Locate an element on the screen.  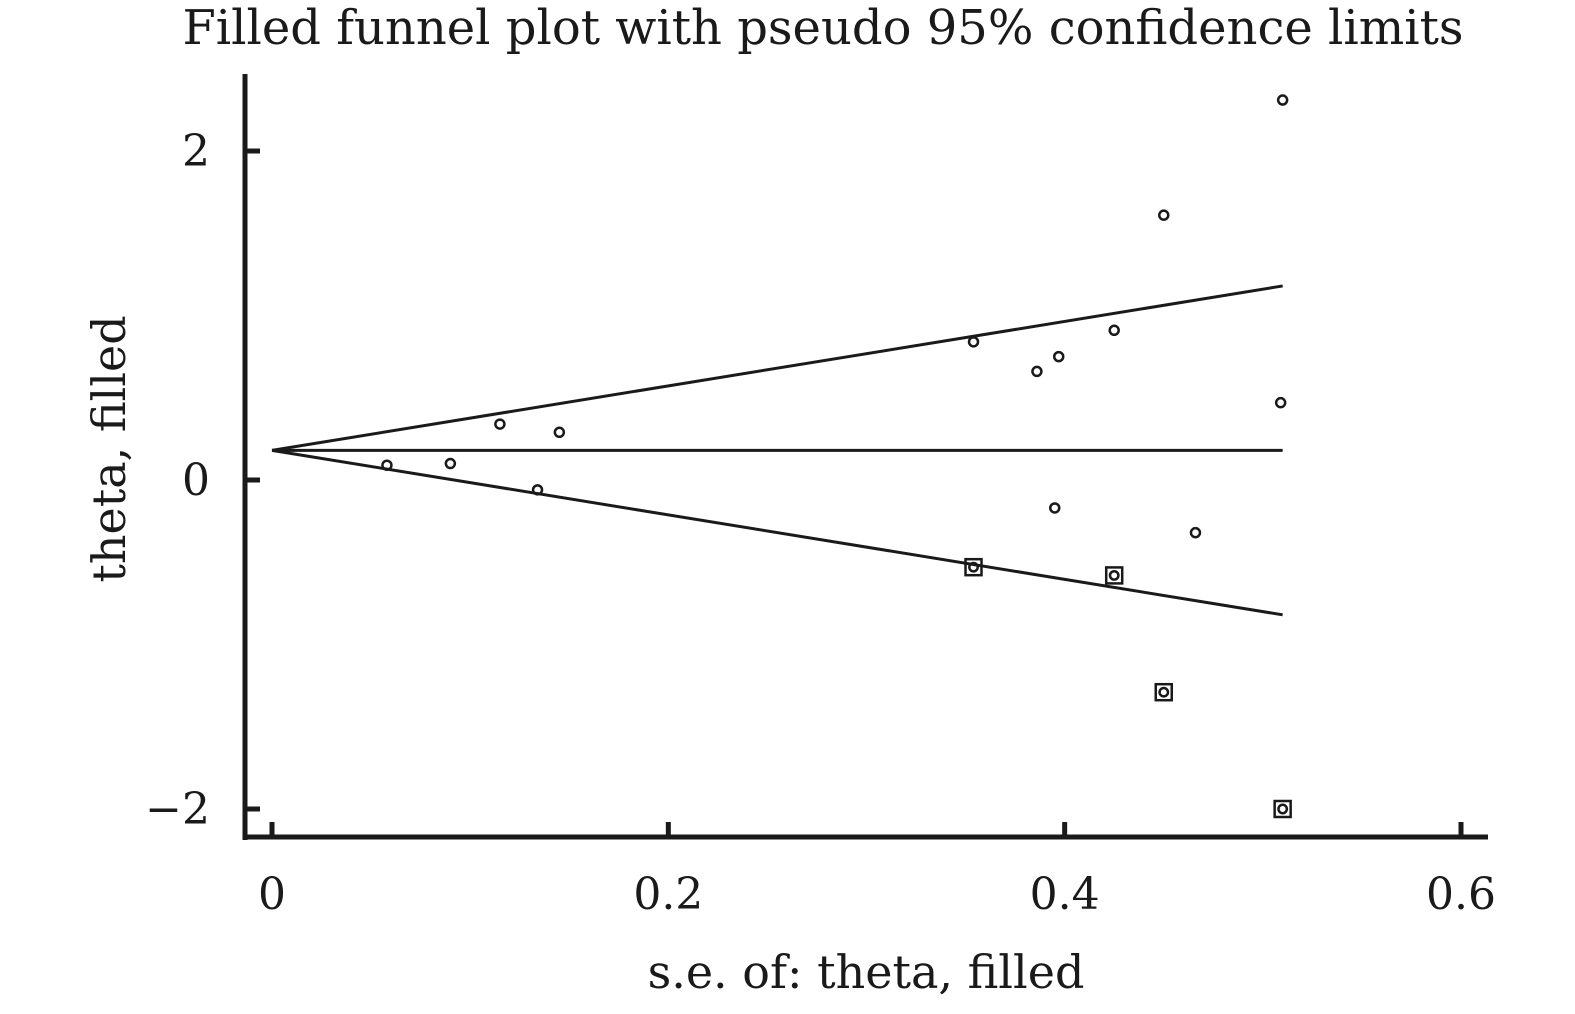
x-tick-label: 0.6 is located at coordinates (1461, 894).